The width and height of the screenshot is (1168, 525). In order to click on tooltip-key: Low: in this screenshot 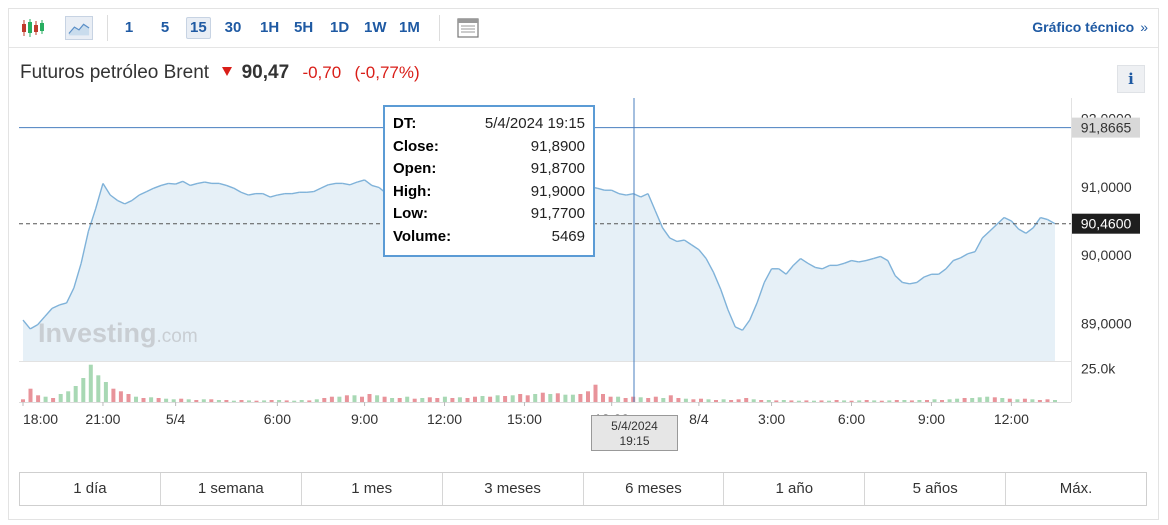, I will do `click(410, 214)`.